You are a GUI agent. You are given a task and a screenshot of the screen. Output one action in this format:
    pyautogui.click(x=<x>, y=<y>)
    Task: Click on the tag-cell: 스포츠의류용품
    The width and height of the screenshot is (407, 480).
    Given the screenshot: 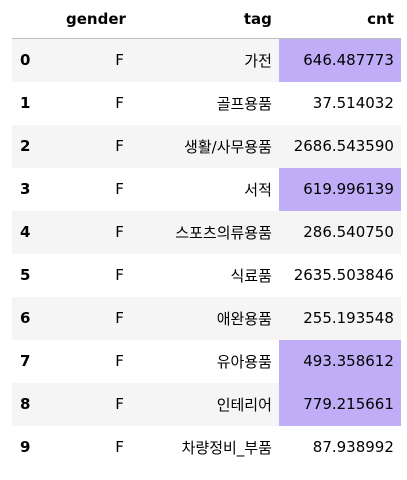 What is the action you would take?
    pyautogui.click(x=205, y=232)
    